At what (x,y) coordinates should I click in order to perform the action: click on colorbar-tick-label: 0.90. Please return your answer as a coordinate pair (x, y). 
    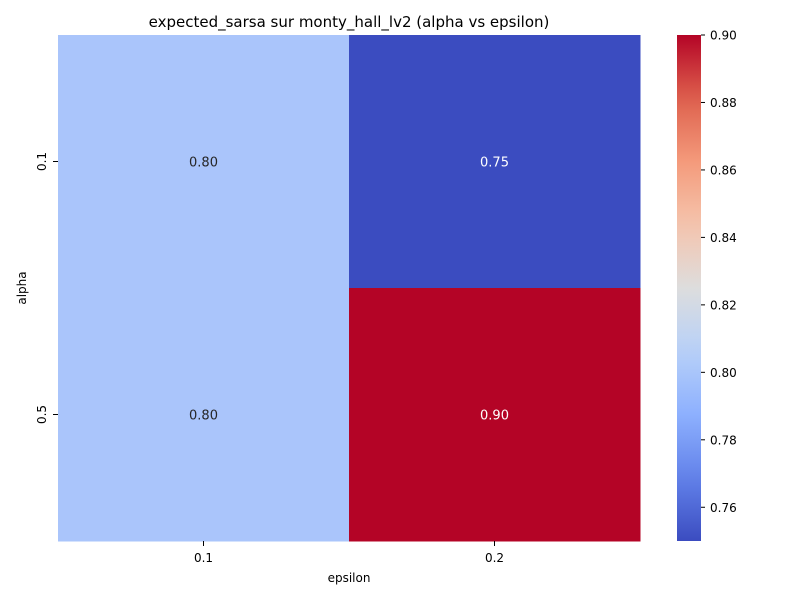
    Looking at the image, I should click on (723, 36).